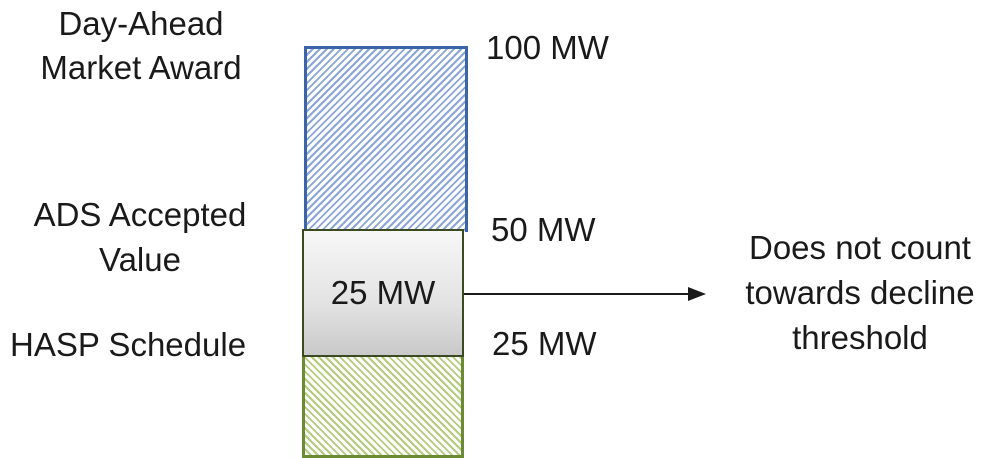  I want to click on ads-accepted-label-line2: Value, so click(140, 259).